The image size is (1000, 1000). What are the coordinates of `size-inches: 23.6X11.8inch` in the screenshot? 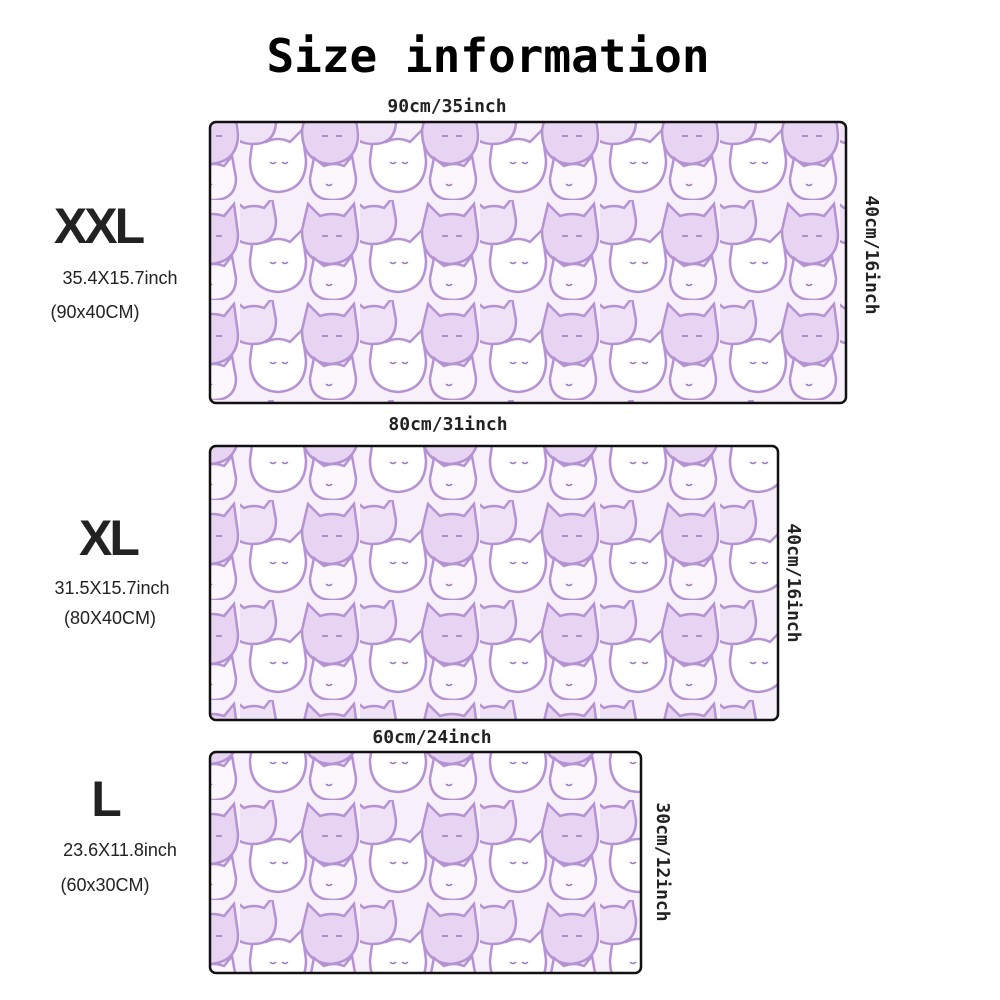 It's located at (120, 850).